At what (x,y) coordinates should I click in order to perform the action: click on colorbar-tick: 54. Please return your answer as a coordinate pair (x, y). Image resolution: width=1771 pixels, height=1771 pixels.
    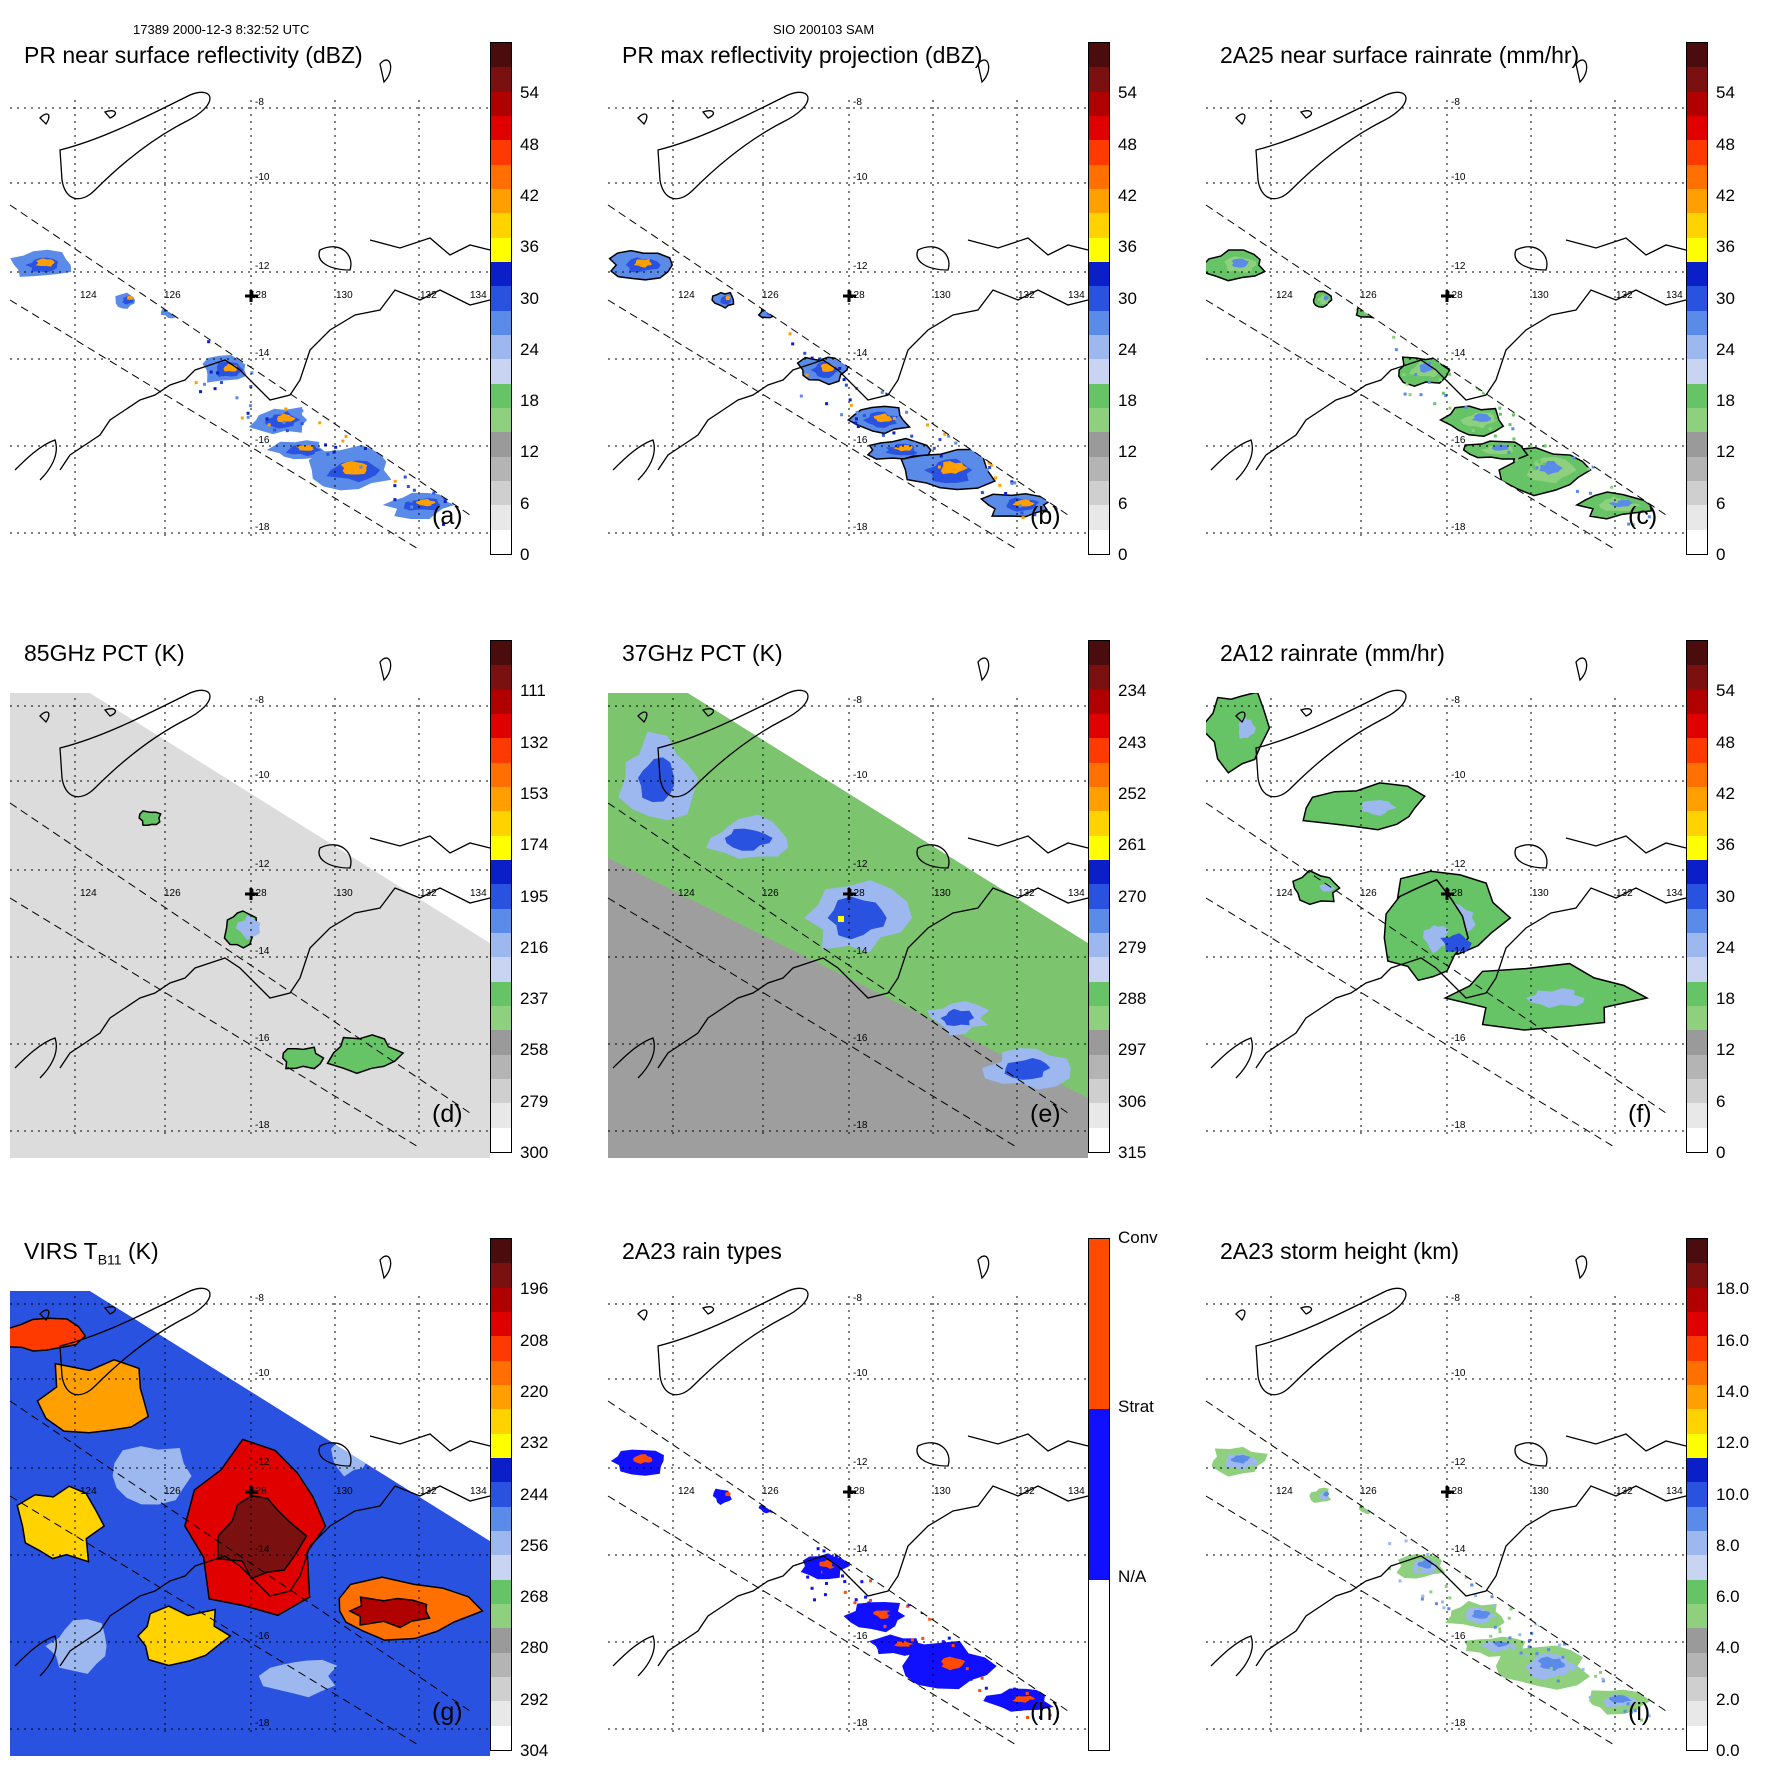
    Looking at the image, I should click on (1725, 93).